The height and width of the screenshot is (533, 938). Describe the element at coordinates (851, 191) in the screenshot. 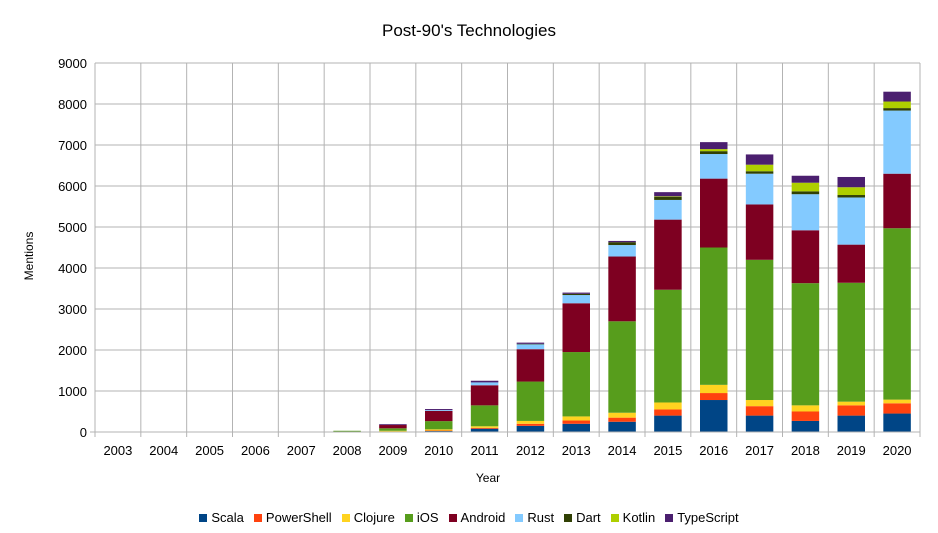

I see `bar-segment-kotlin-2019` at that location.